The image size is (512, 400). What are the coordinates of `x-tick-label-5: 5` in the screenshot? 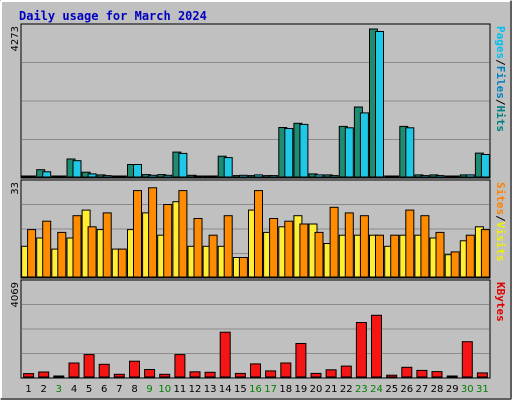 It's located at (89, 389).